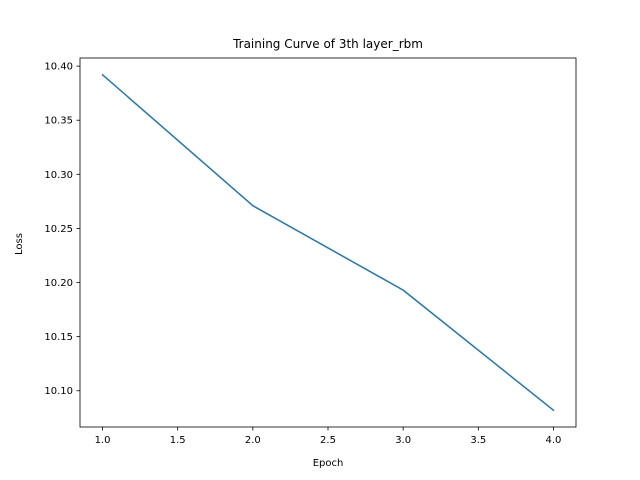 Image resolution: width=640 pixels, height=480 pixels. I want to click on x-tick-label: 1.5, so click(178, 440).